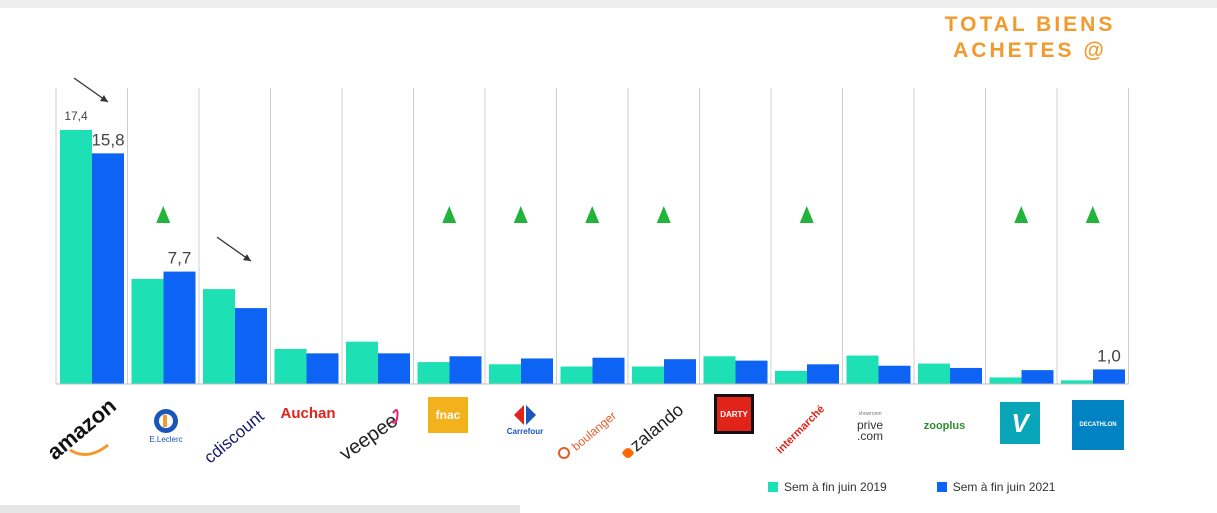 The width and height of the screenshot is (1217, 513). Describe the element at coordinates (290, 366) in the screenshot. I see `bar-2019-auchan` at that location.